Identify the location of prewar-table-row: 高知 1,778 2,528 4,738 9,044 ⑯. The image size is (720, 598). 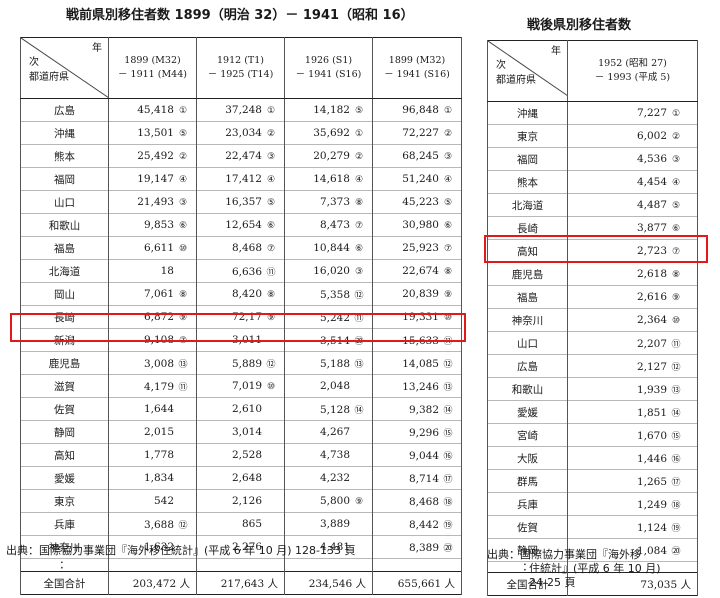
(241, 455).